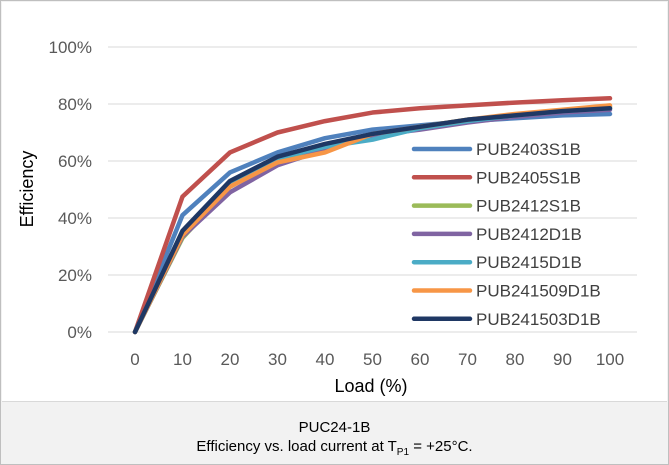  Describe the element at coordinates (75, 161) in the screenshot. I see `y-tick-label: 60%` at that location.